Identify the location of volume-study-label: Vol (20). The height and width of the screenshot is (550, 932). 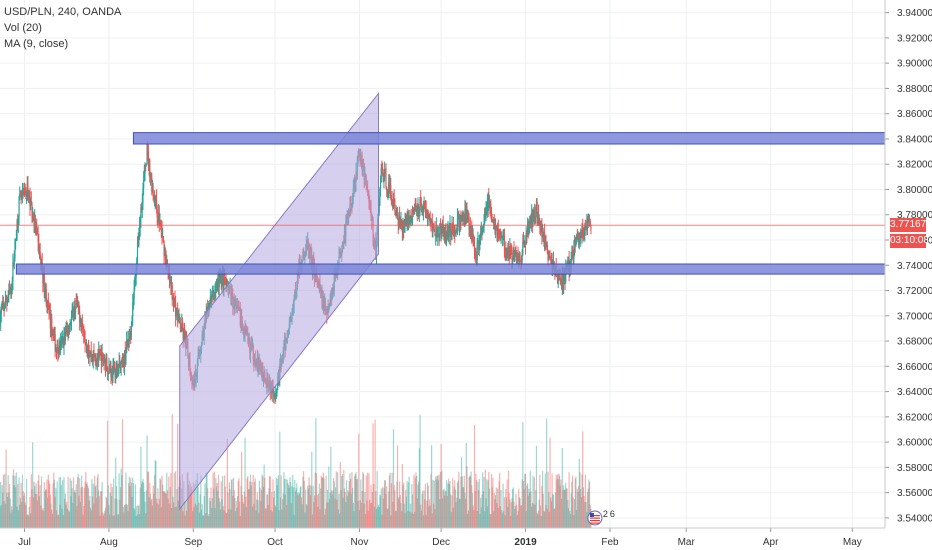
(23, 28).